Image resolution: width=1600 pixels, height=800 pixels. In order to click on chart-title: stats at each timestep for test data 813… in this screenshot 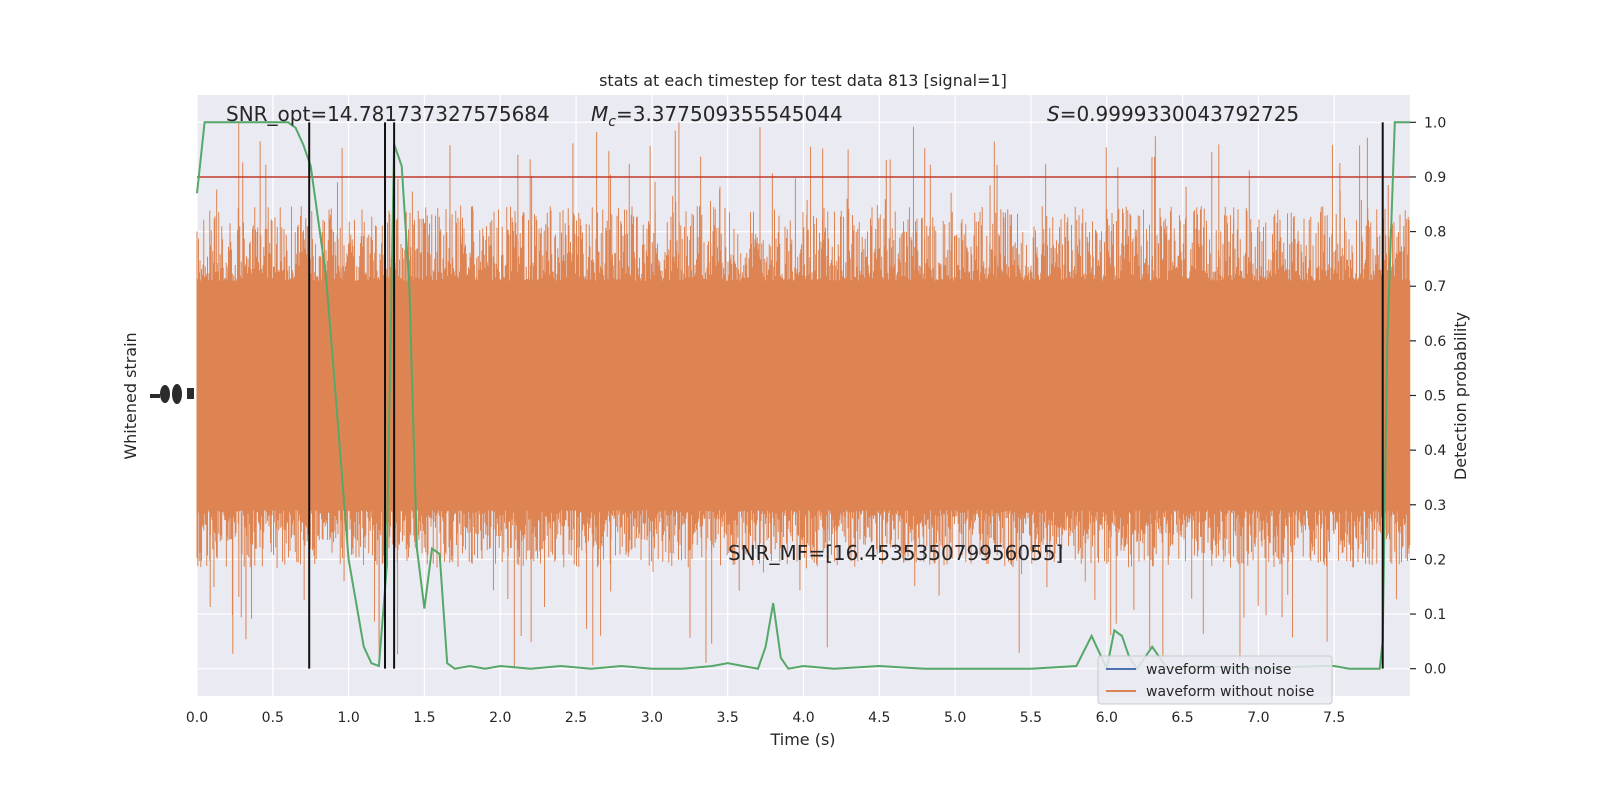, I will do `click(803, 80)`.